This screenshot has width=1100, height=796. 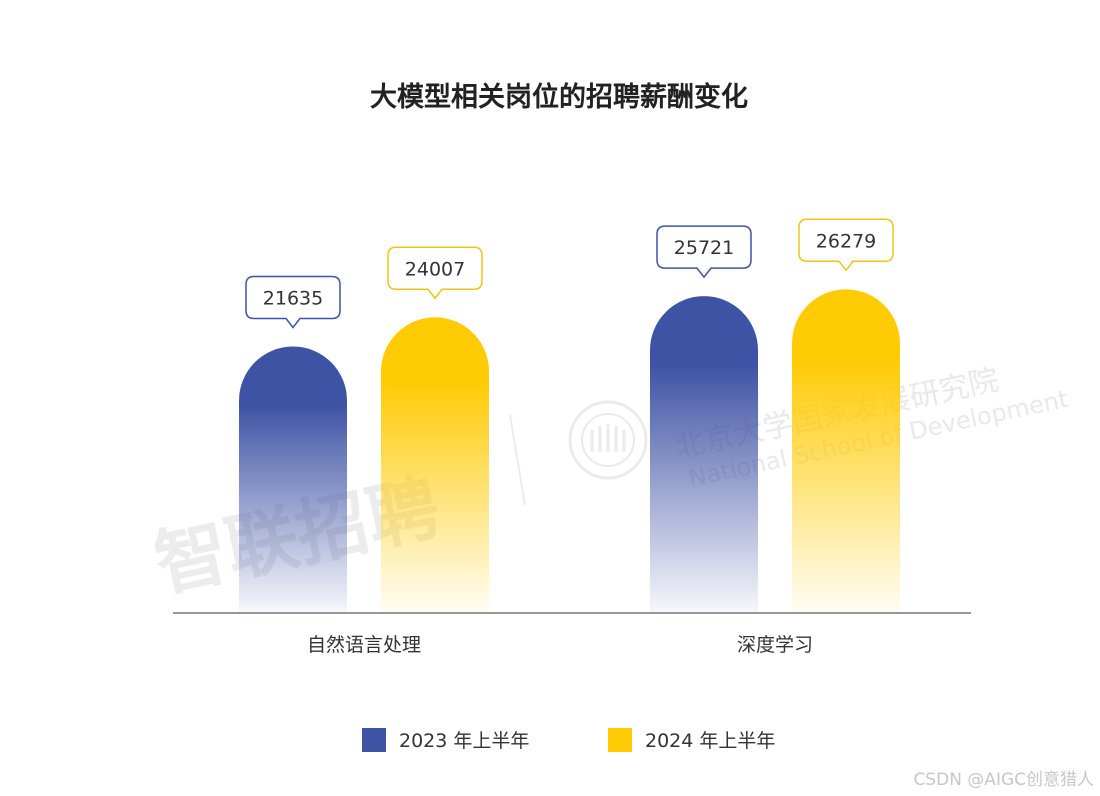 What do you see at coordinates (1003, 780) in the screenshot?
I see `credit-watermark: CSDN @AIGC创意猎人` at bounding box center [1003, 780].